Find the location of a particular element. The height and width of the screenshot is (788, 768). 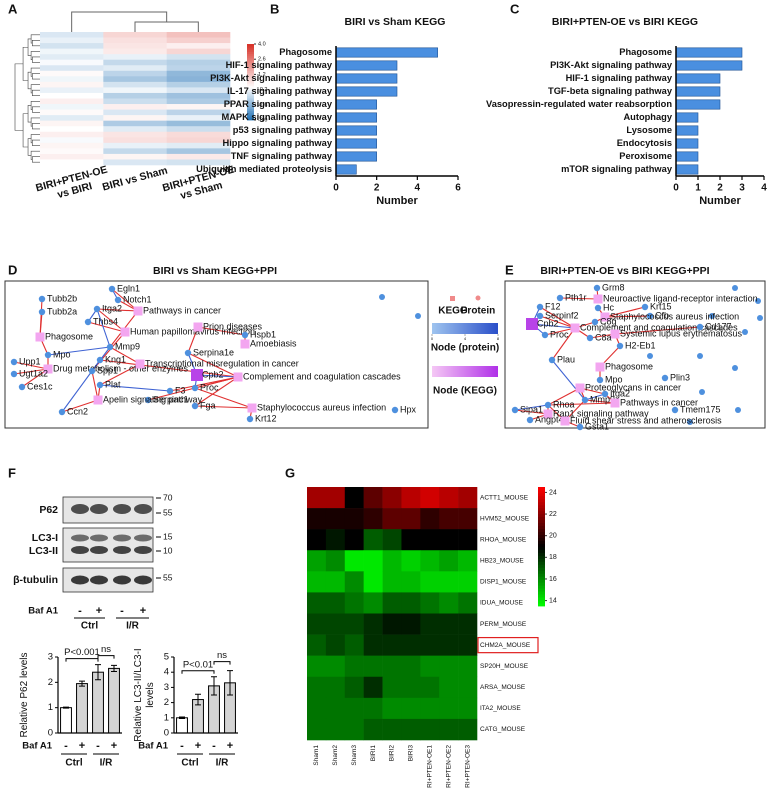

category-label: IL-17 signaling pathway is located at coordinates (280, 91).